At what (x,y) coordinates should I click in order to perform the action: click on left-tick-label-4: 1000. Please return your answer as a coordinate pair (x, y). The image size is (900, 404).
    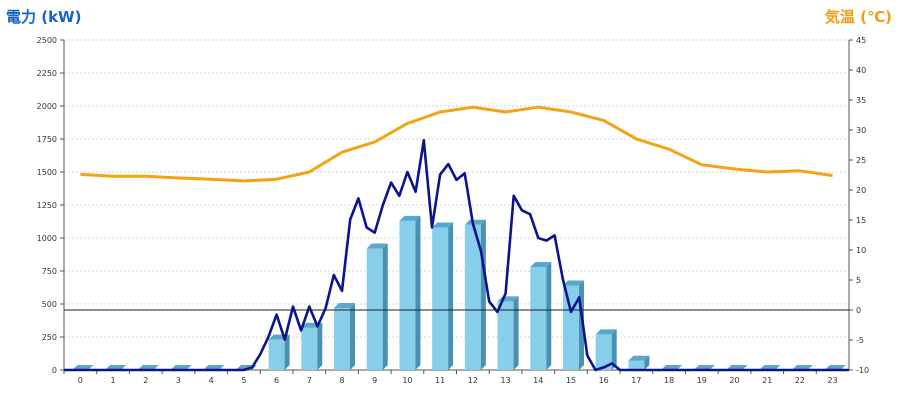
    Looking at the image, I should click on (47, 238).